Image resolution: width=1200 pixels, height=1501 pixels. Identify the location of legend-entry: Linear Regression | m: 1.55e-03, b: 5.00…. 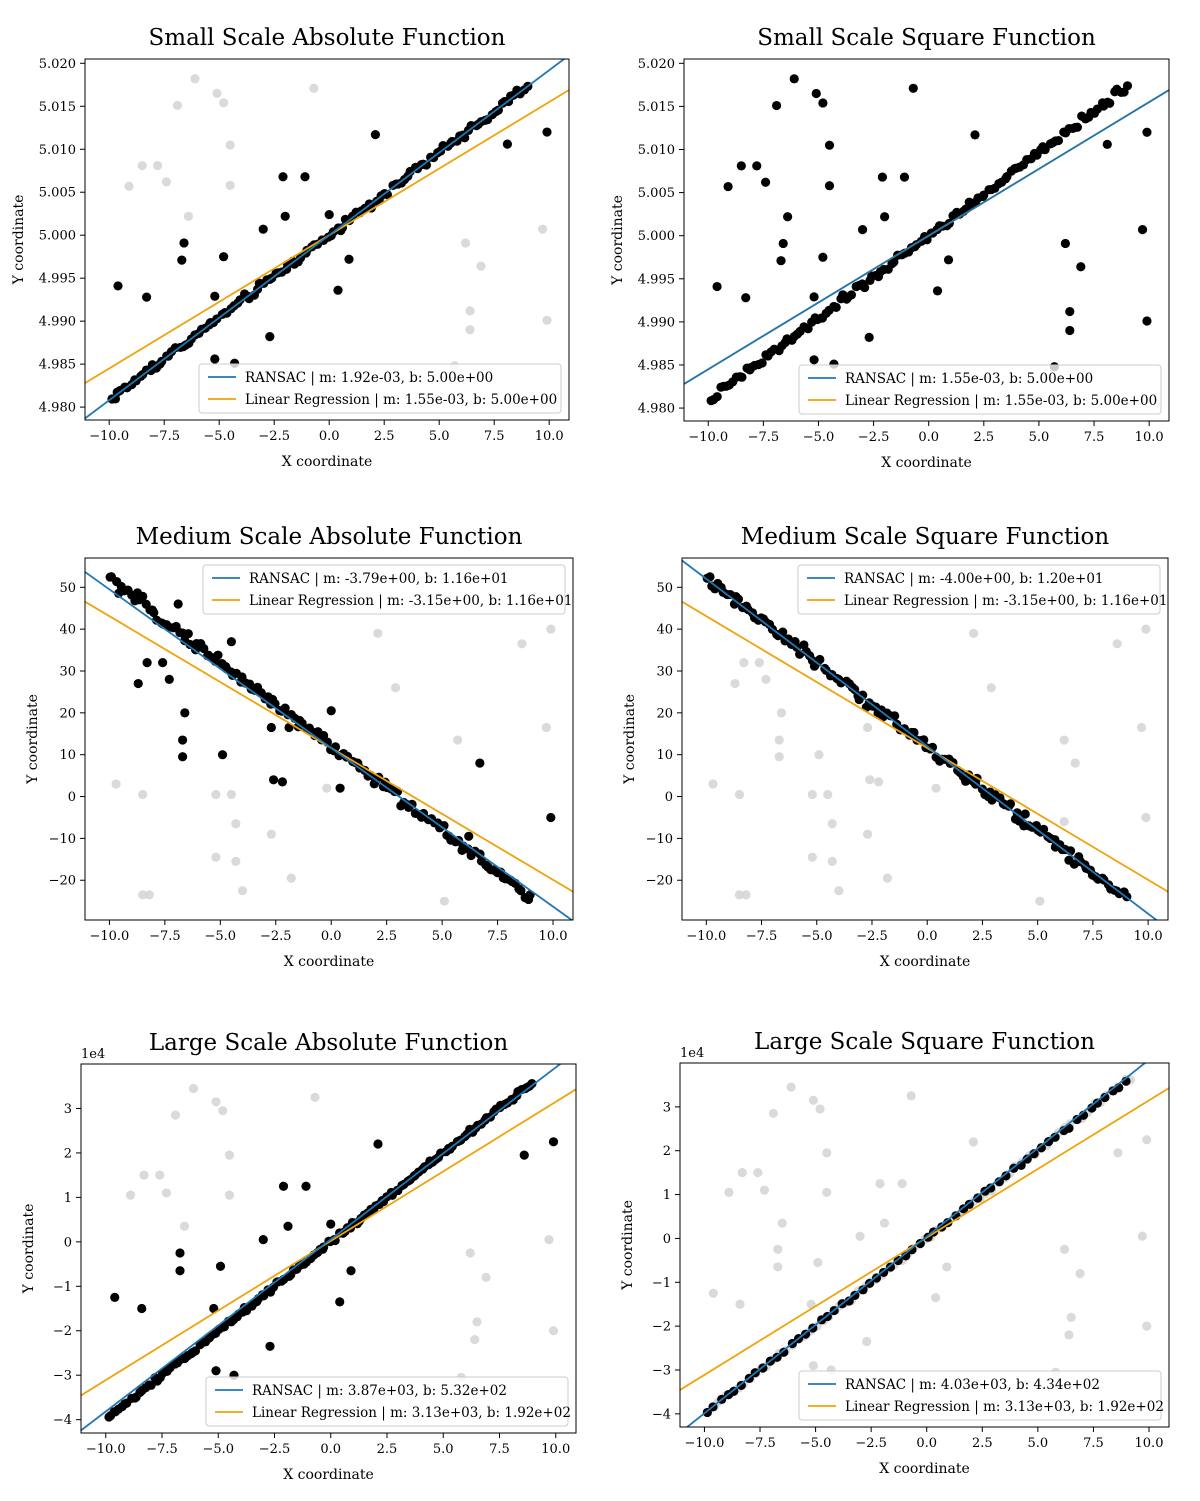
(401, 400).